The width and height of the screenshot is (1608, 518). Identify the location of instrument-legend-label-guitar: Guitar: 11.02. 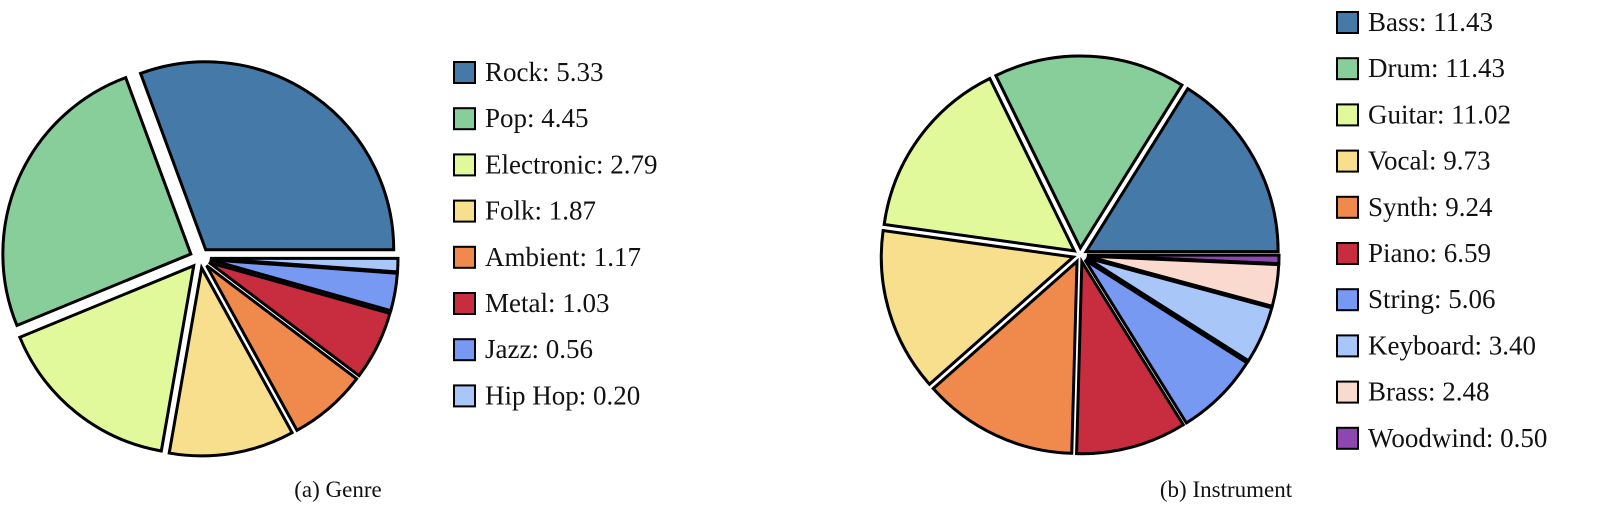
(1439, 114).